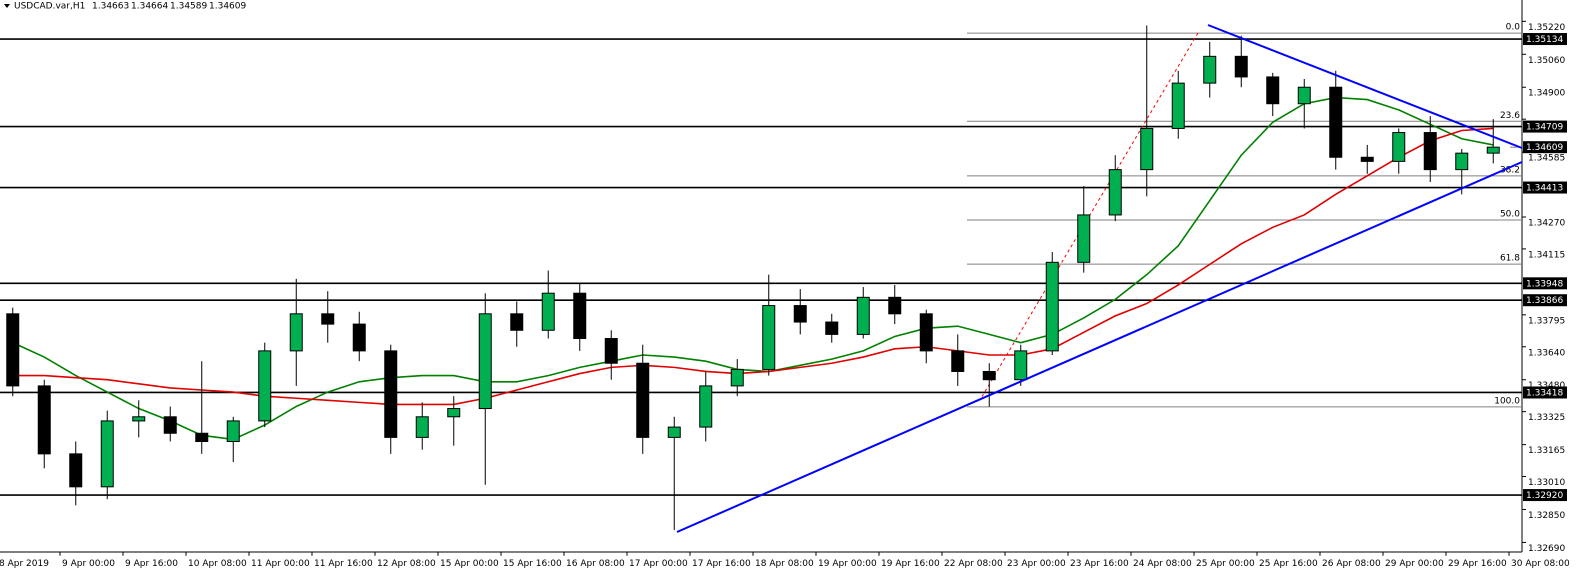 The width and height of the screenshot is (1592, 571). What do you see at coordinates (910, 564) in the screenshot?
I see `x-tick-label: 19 Apr 16:00` at bounding box center [910, 564].